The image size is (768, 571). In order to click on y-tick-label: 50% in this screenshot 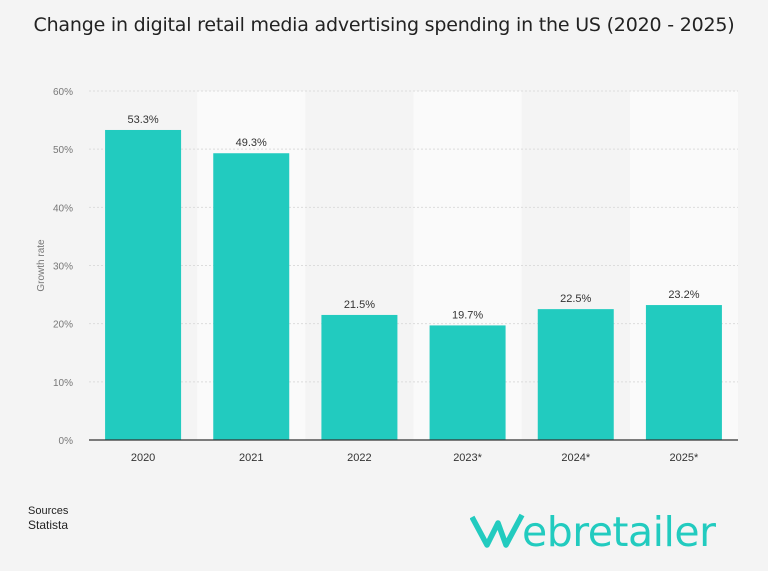, I will do `click(63, 150)`.